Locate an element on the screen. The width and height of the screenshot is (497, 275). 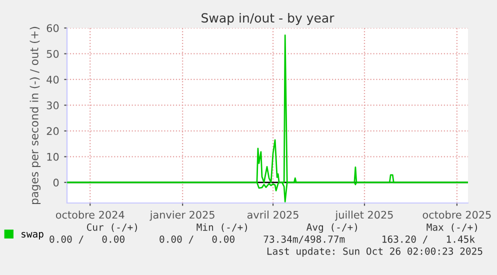
y-tick-label: 40 is located at coordinates (52, 80).